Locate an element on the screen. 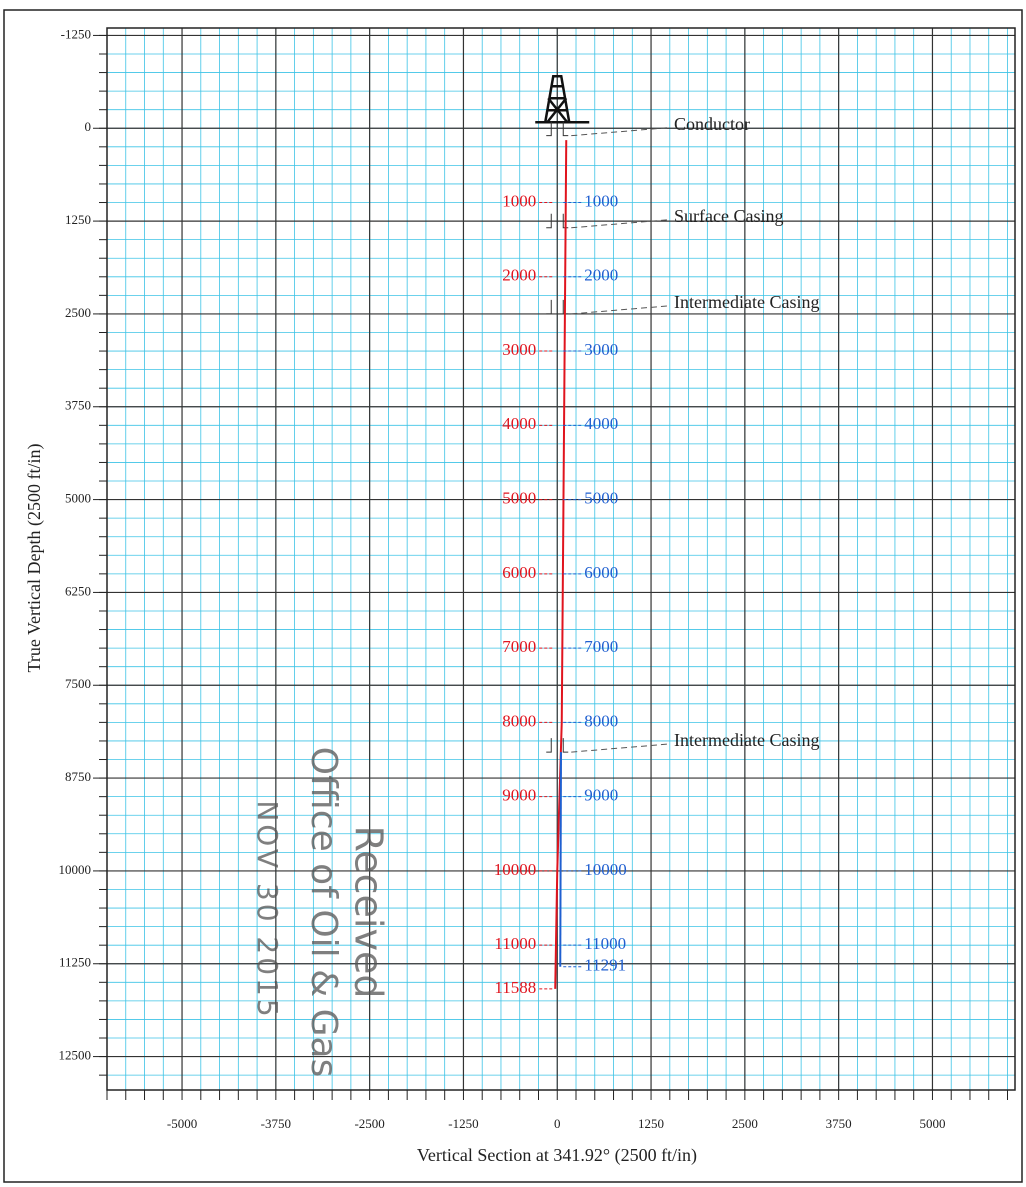  stamp-line: Office of Oil & Gas is located at coordinates (323, 912).